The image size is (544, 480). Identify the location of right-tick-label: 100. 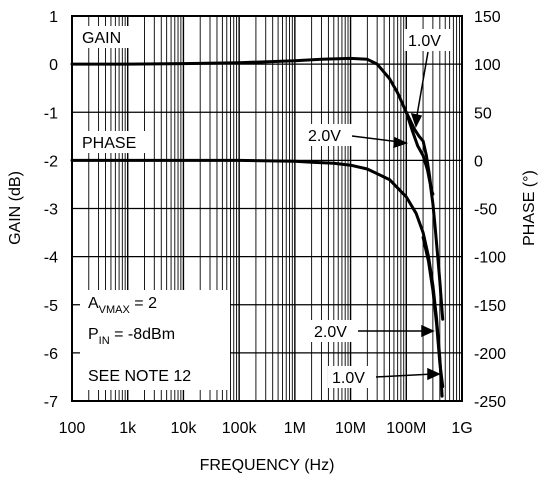
(487, 65).